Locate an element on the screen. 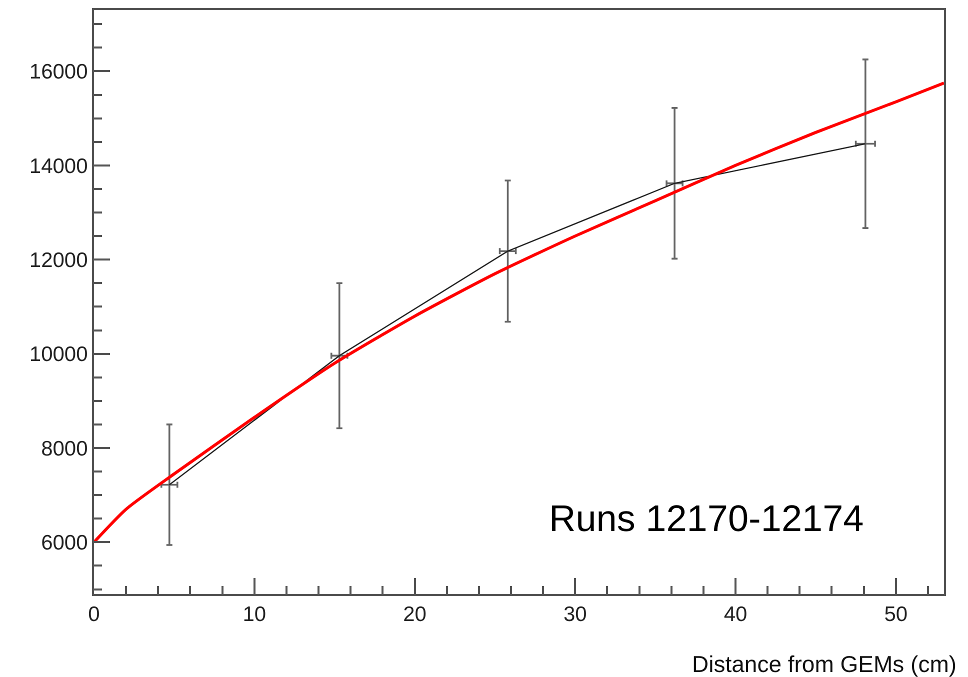  y-tick-label: 12000 is located at coordinates (58, 260).